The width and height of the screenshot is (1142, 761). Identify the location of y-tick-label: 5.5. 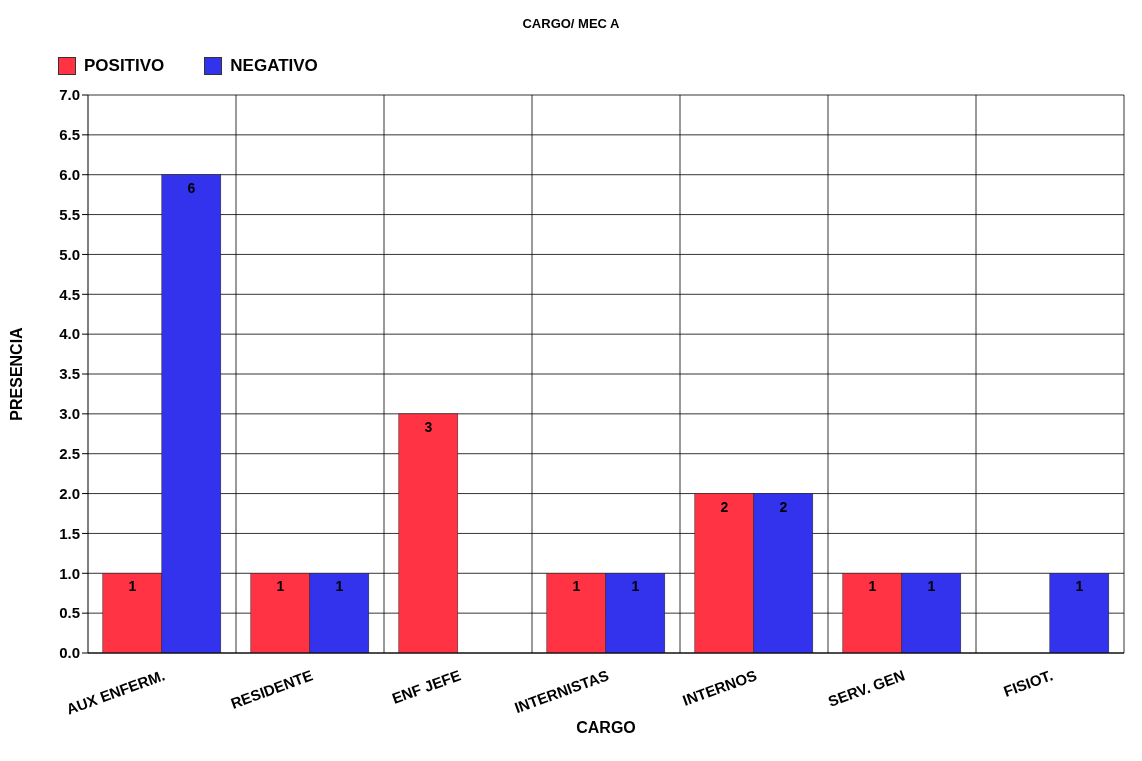
(69, 214).